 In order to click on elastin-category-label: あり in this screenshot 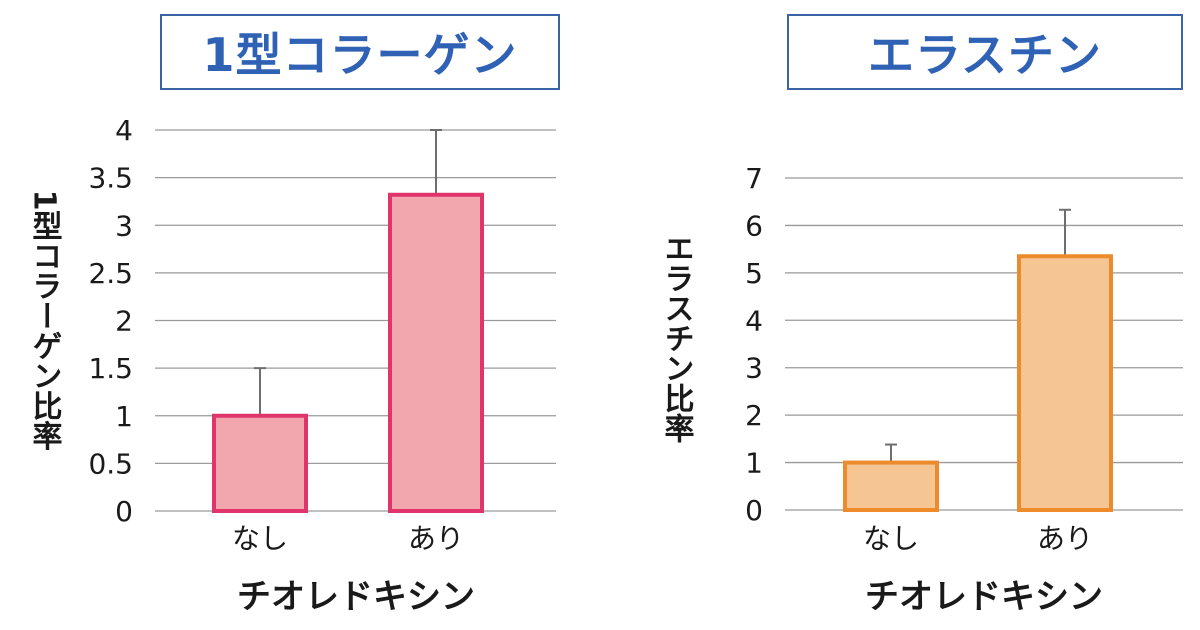, I will do `click(1065, 538)`.